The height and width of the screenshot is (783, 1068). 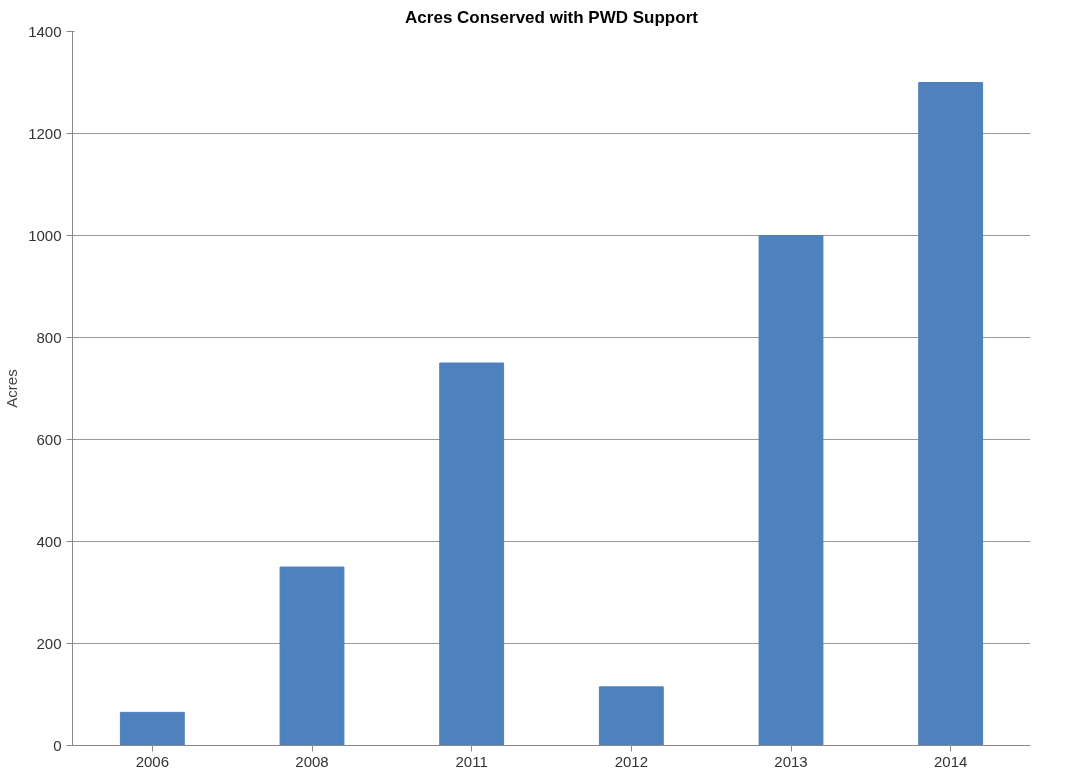 I want to click on y-tick-label: 0, so click(x=57, y=745).